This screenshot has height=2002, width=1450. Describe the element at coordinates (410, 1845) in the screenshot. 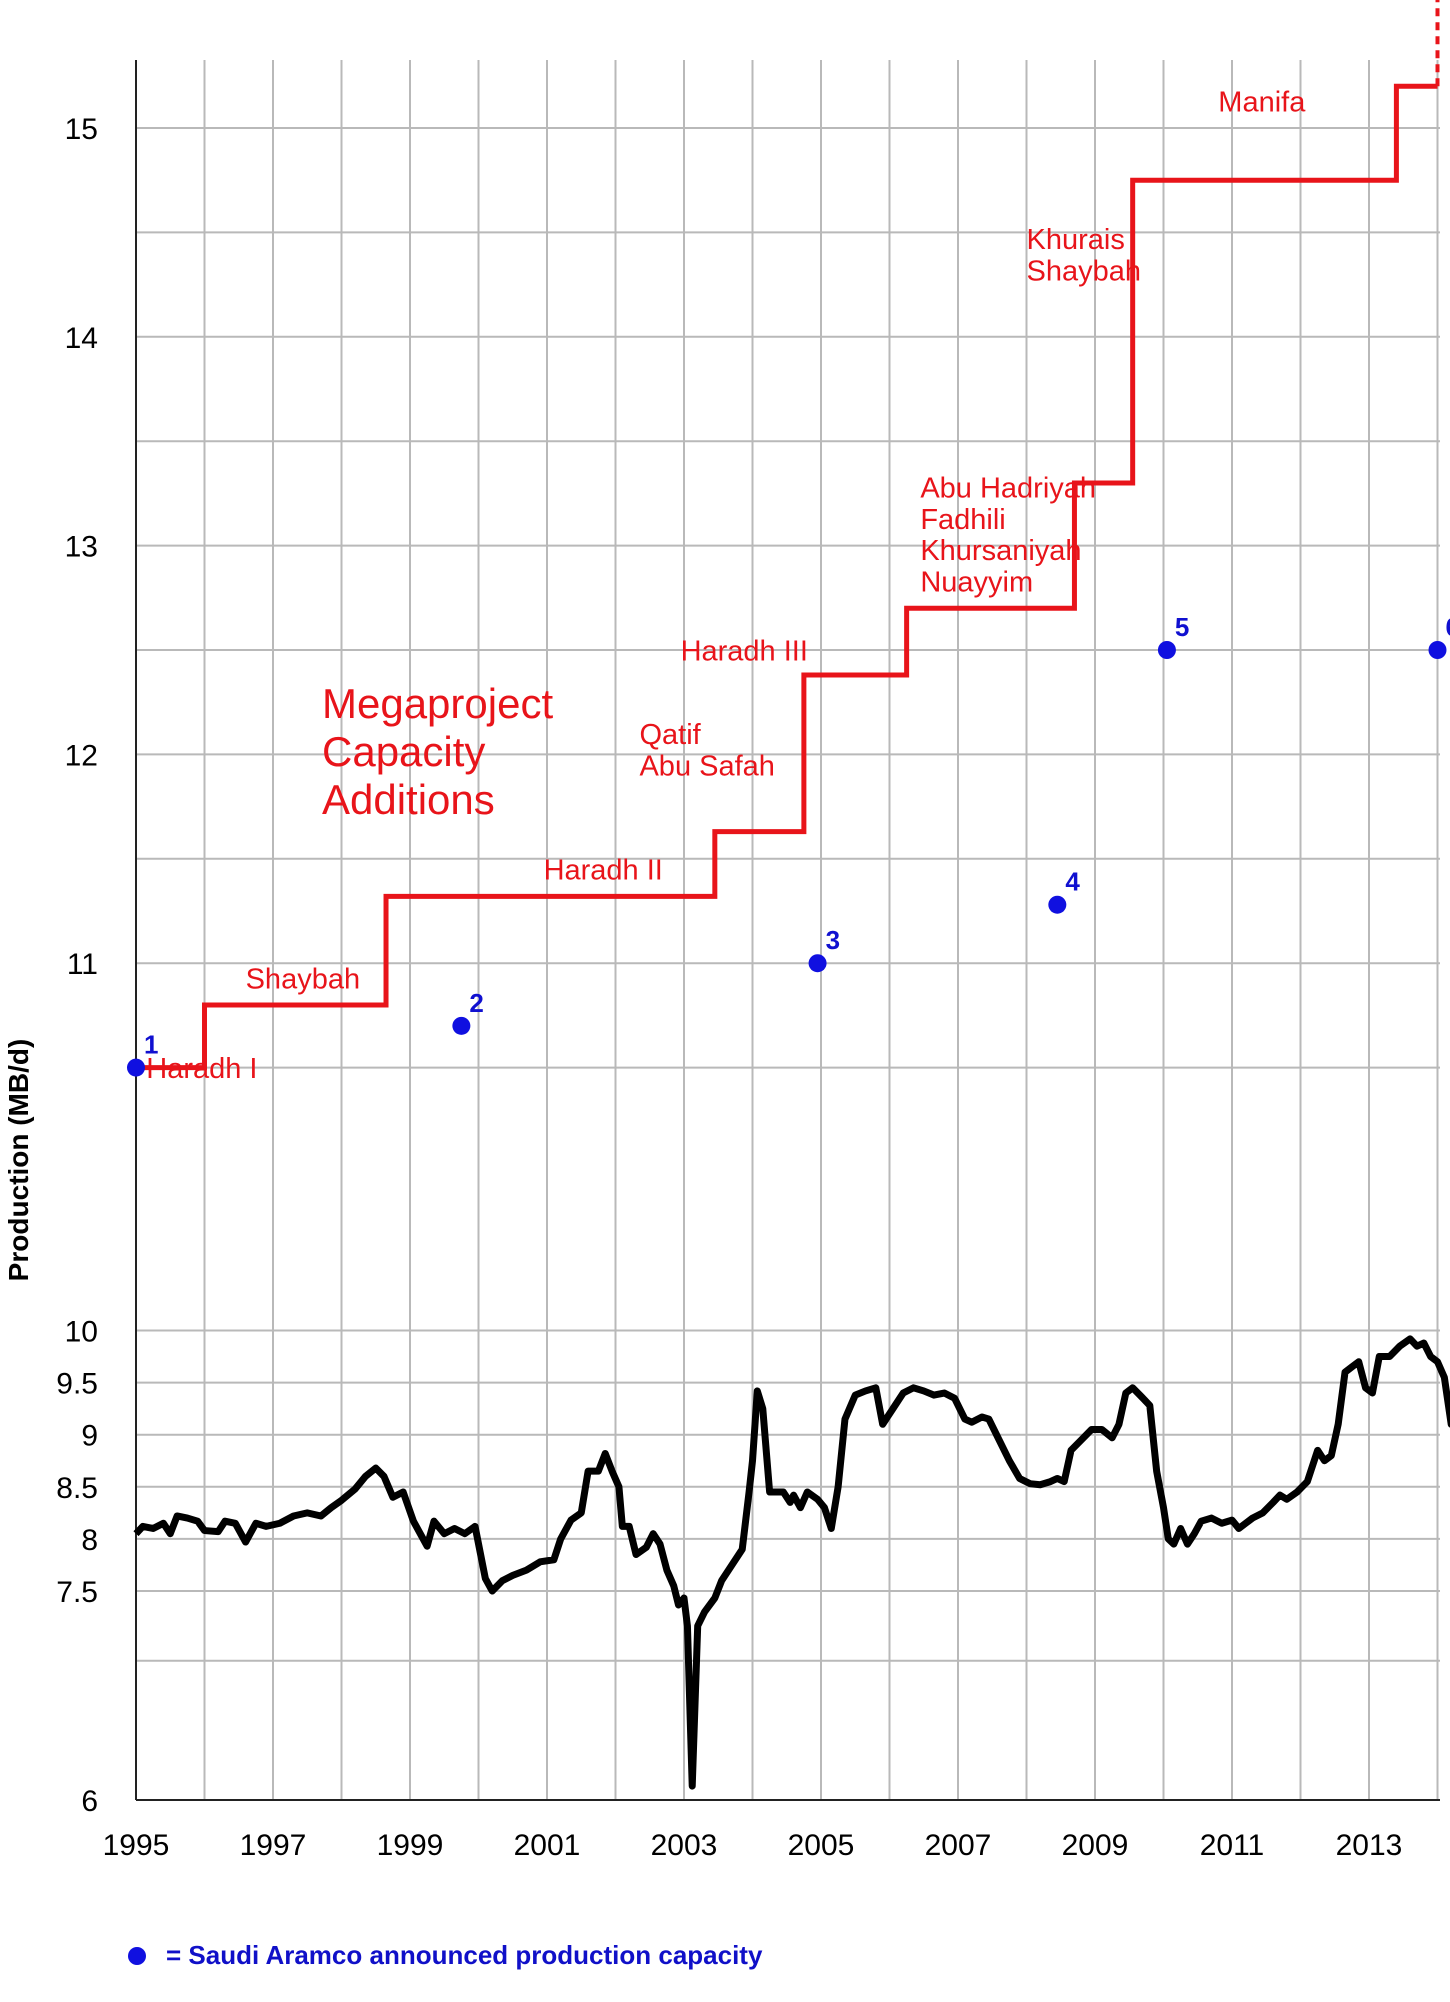

I see `x-tick-label: 1999` at that location.